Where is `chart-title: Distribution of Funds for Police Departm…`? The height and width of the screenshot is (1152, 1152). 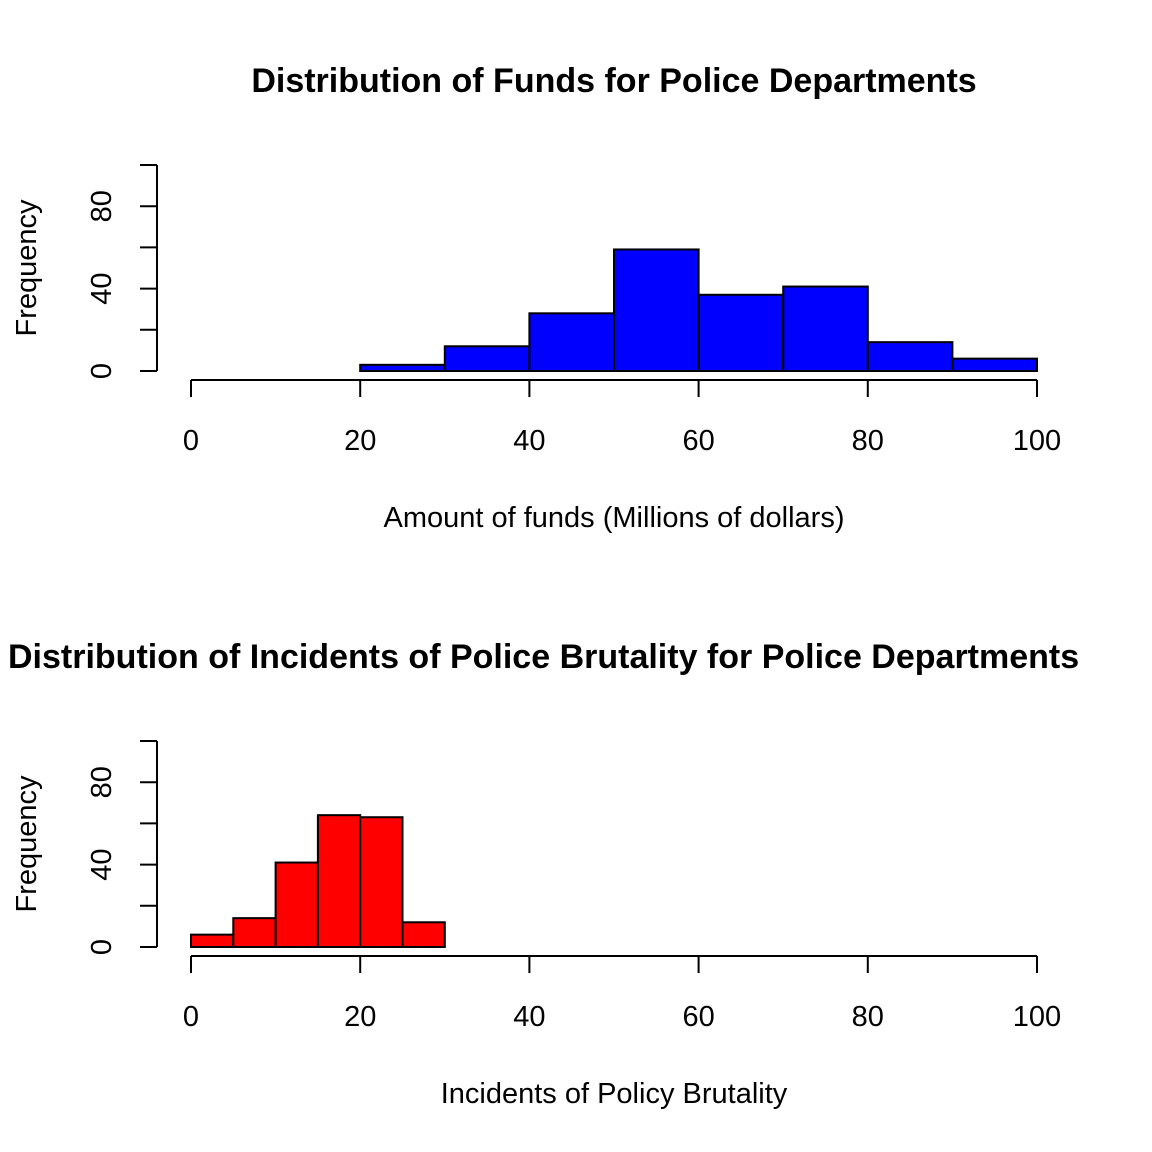 chart-title: Distribution of Funds for Police Departm… is located at coordinates (613, 81).